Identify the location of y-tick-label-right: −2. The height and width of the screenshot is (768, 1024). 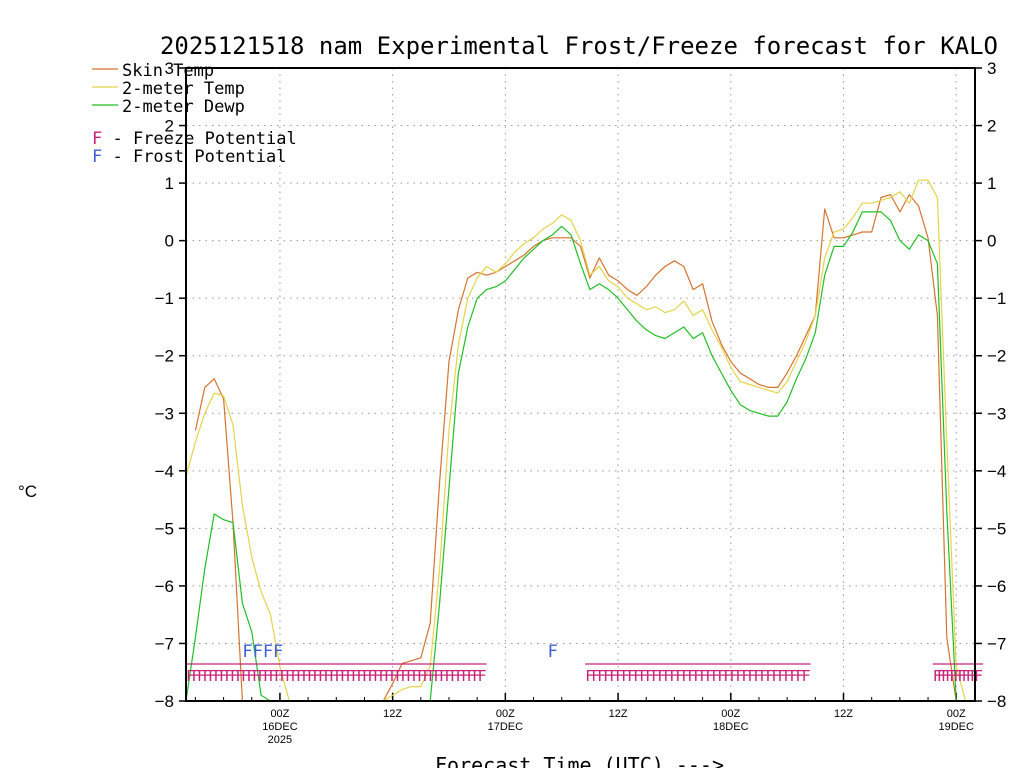
(996, 356).